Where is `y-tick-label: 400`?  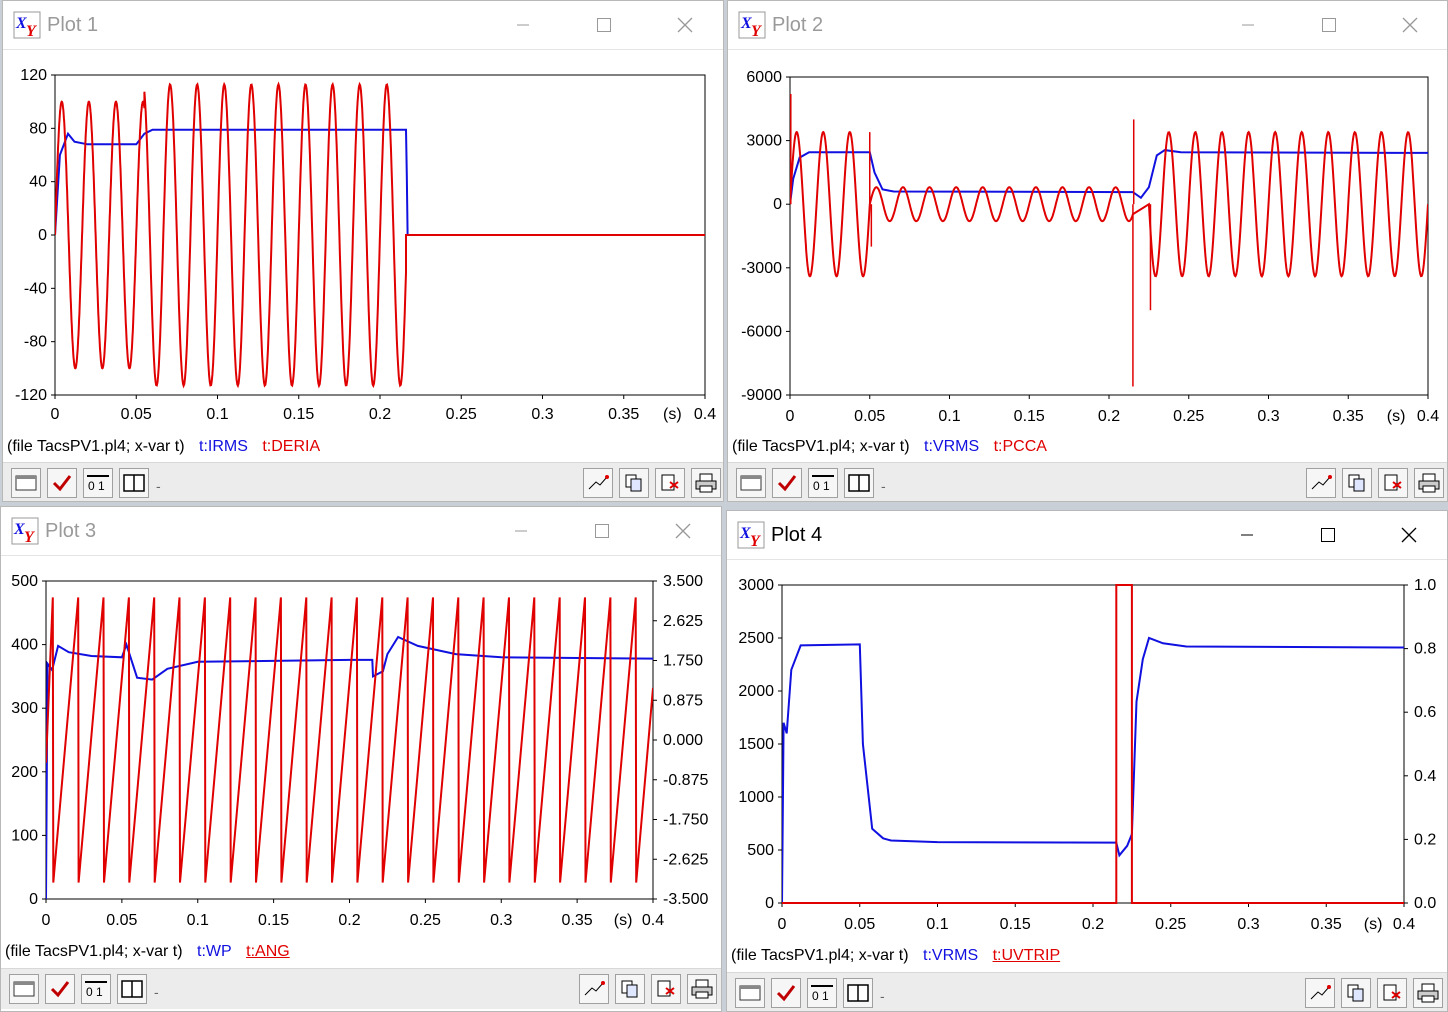 y-tick-label: 400 is located at coordinates (24, 645).